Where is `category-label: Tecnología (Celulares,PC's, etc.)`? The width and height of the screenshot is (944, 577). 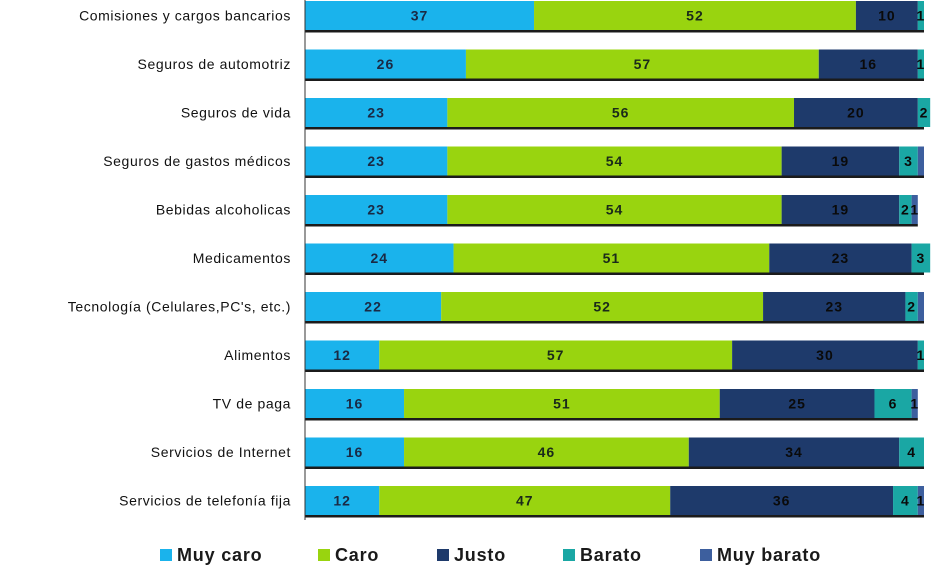
category-label: Tecnología (Celulares,PC's, etc.) is located at coordinates (179, 307).